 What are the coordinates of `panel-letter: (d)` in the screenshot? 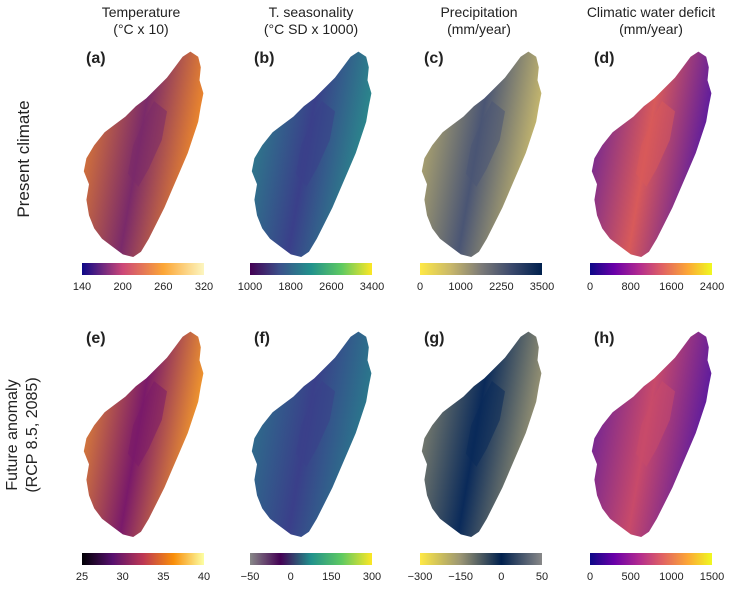 It's located at (604, 58).